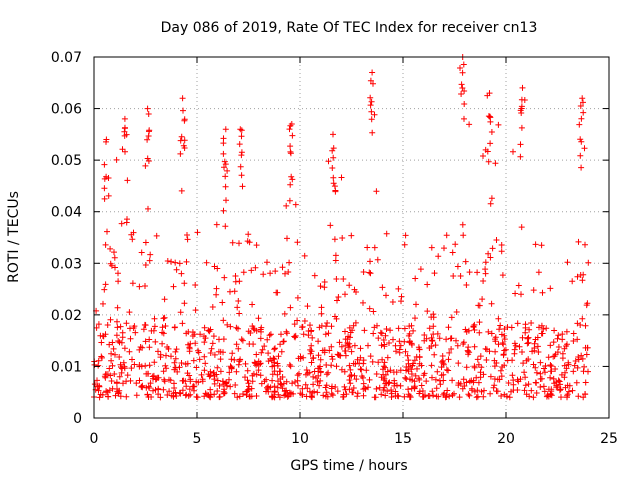  I want to click on y-tick-label: 0, so click(77, 419).